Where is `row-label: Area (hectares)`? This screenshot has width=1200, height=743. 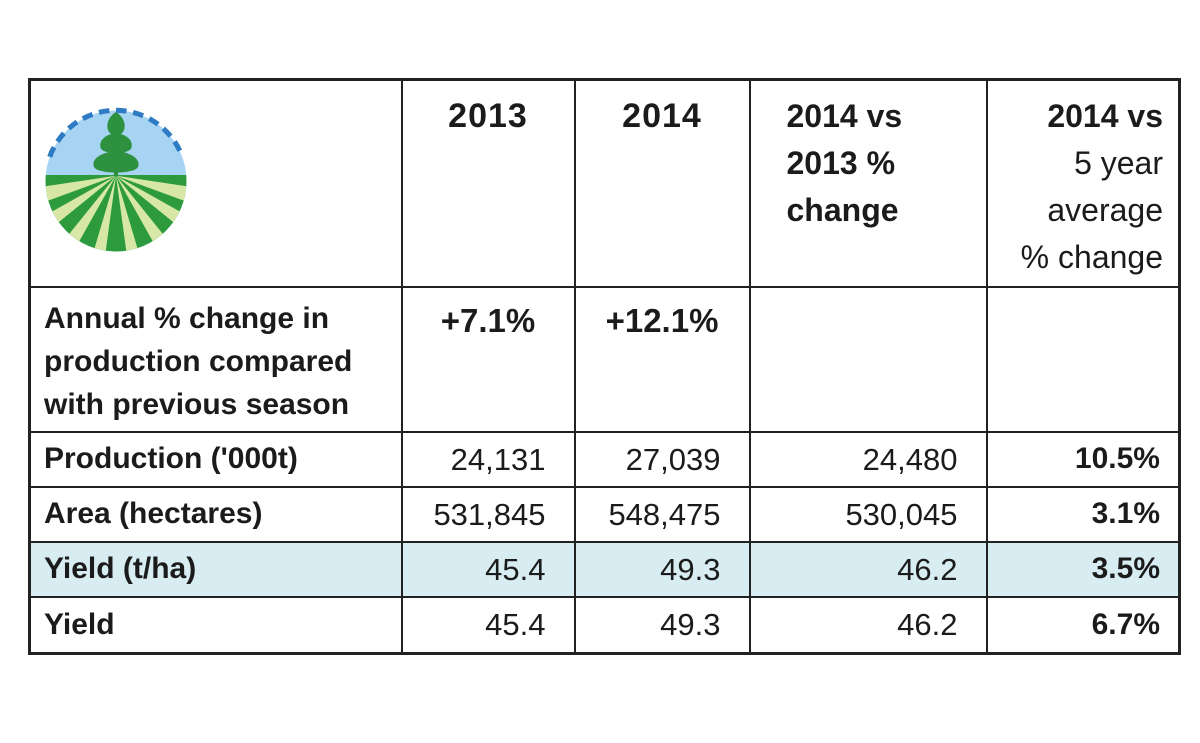 row-label: Area (hectares) is located at coordinates (215, 514).